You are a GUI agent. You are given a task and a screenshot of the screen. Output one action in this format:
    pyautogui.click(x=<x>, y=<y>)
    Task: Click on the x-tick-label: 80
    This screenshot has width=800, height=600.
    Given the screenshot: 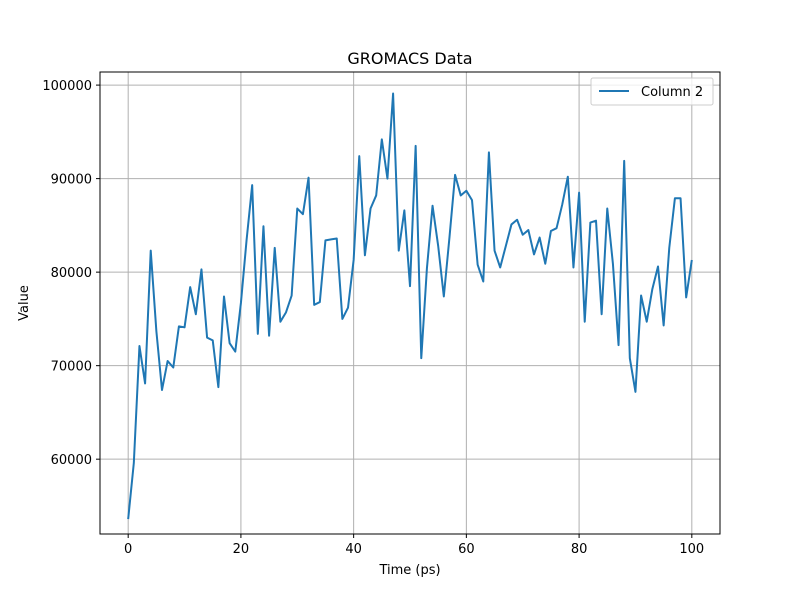 What is the action you would take?
    pyautogui.click(x=579, y=549)
    